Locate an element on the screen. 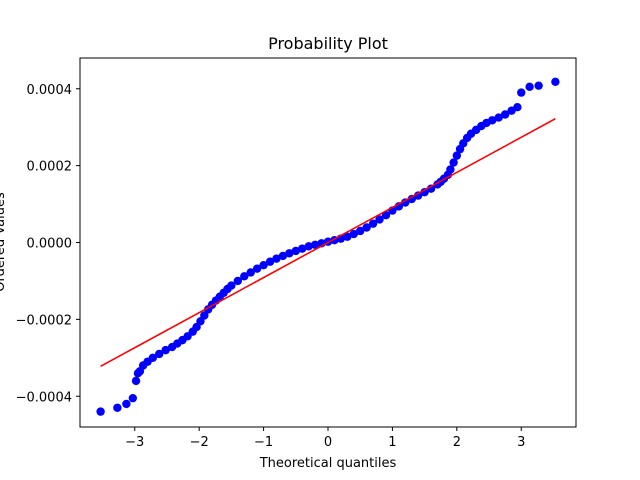  x-tick-label: −1 is located at coordinates (263, 442).